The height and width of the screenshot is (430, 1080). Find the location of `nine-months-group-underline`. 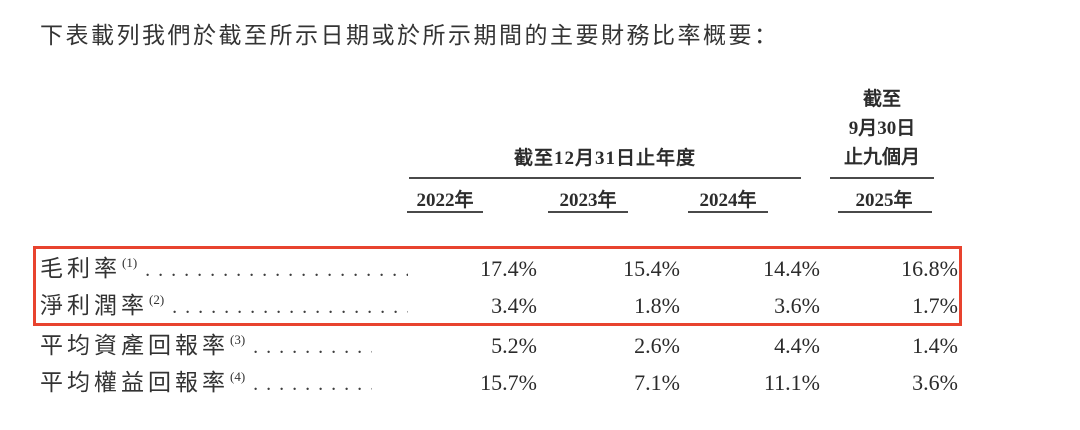

nine-months-group-underline is located at coordinates (882, 178).